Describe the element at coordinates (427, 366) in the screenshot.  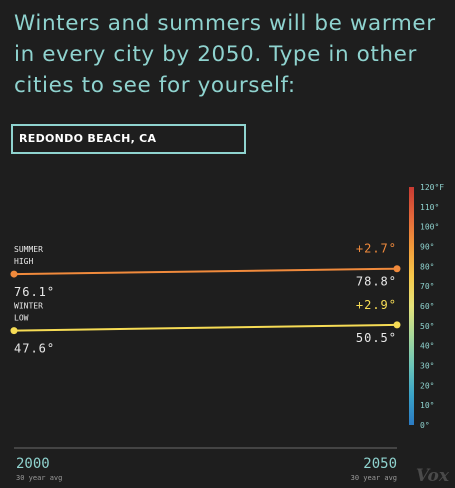
I see `color-scale-tick-label: 30°` at that location.